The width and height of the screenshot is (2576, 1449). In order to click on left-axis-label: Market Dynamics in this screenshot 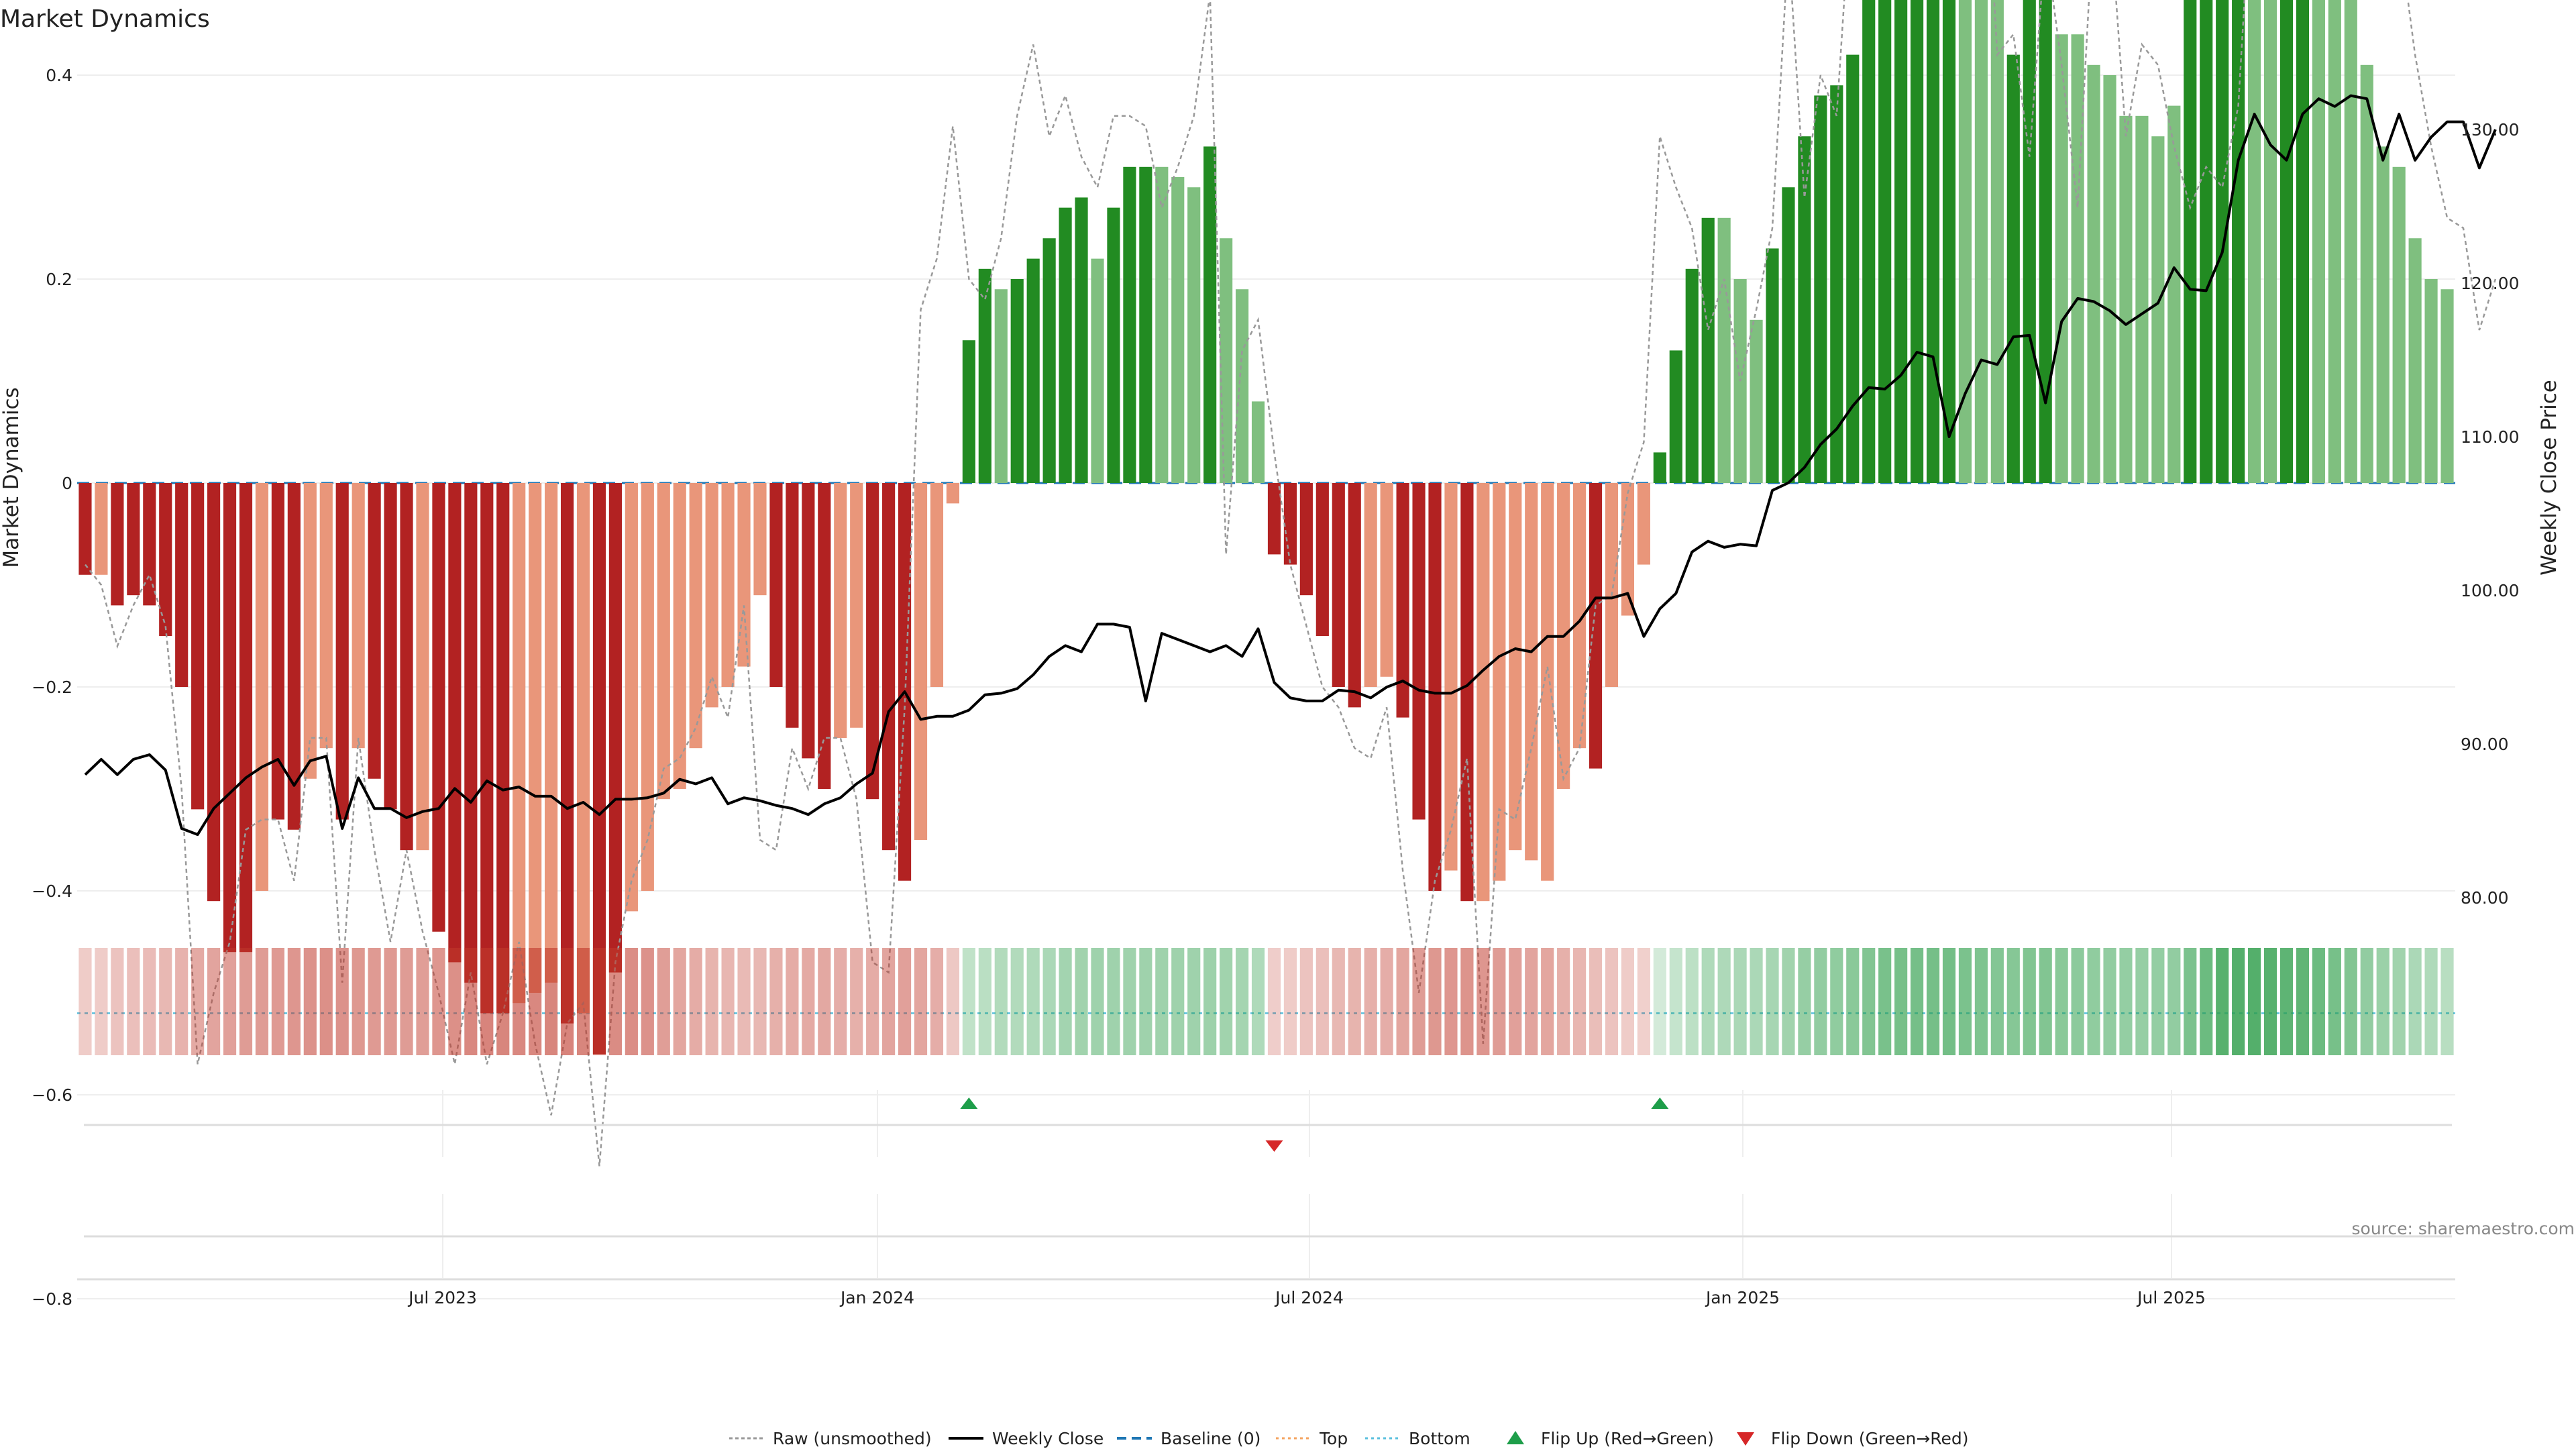, I will do `click(11, 477)`.